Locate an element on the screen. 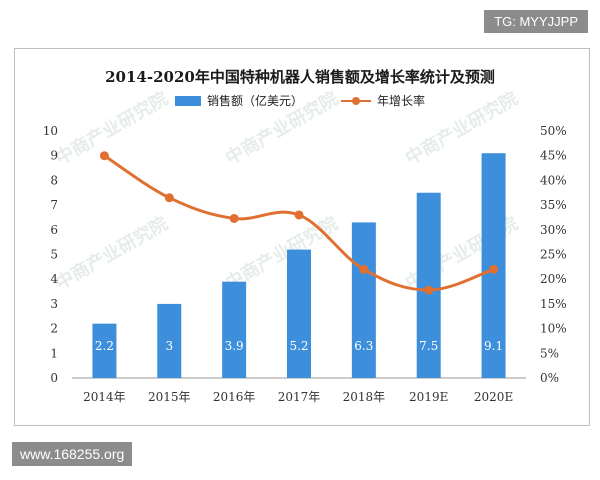 This screenshot has width=600, height=480. legend-line-swatch is located at coordinates (356, 101).